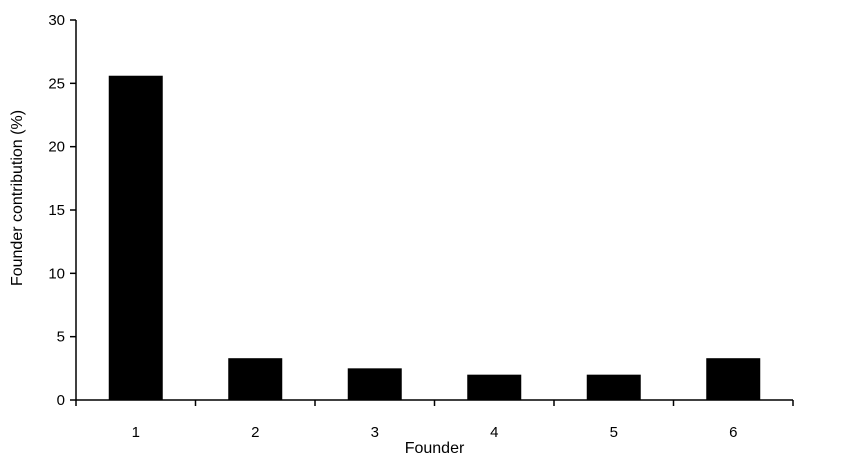 The image size is (850, 457). What do you see at coordinates (56, 273) in the screenshot?
I see `y-tick-label: 10` at bounding box center [56, 273].